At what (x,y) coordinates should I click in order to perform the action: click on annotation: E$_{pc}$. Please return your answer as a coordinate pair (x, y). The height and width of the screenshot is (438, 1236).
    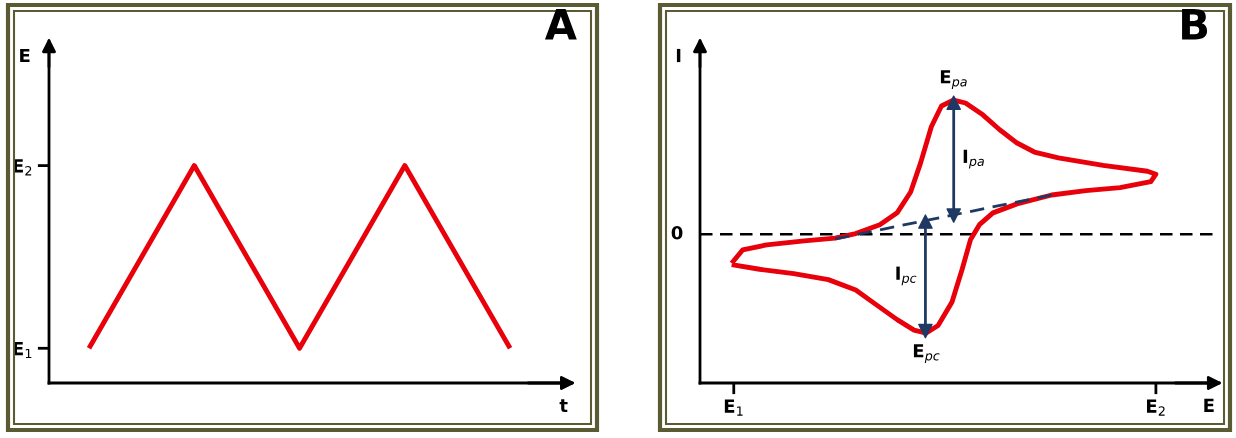
    Looking at the image, I should click on (926, 353).